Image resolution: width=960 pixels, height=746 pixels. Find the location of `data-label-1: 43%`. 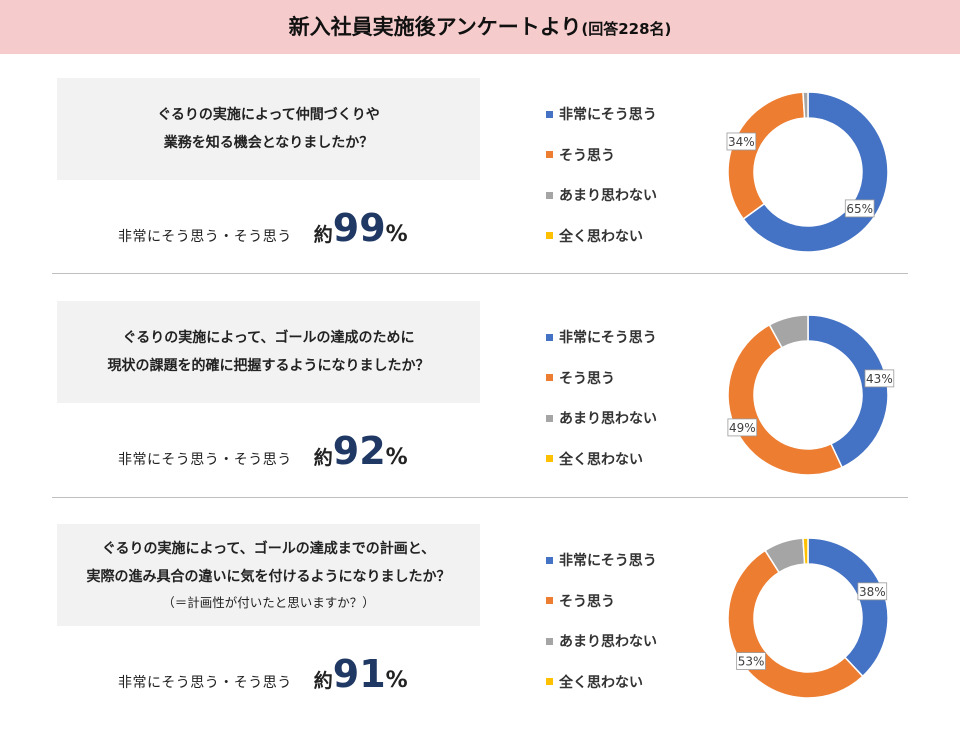

data-label-1: 43% is located at coordinates (879, 378).